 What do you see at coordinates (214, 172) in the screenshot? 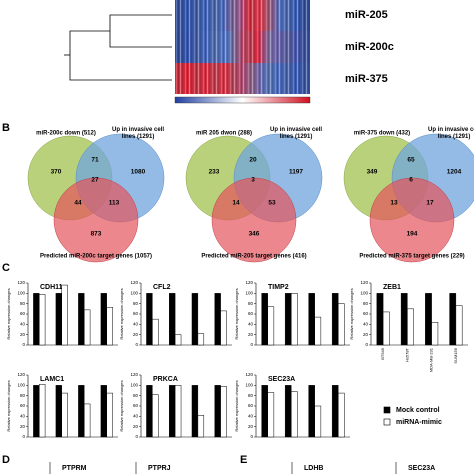
I see `venn-region-count: 233` at bounding box center [214, 172].